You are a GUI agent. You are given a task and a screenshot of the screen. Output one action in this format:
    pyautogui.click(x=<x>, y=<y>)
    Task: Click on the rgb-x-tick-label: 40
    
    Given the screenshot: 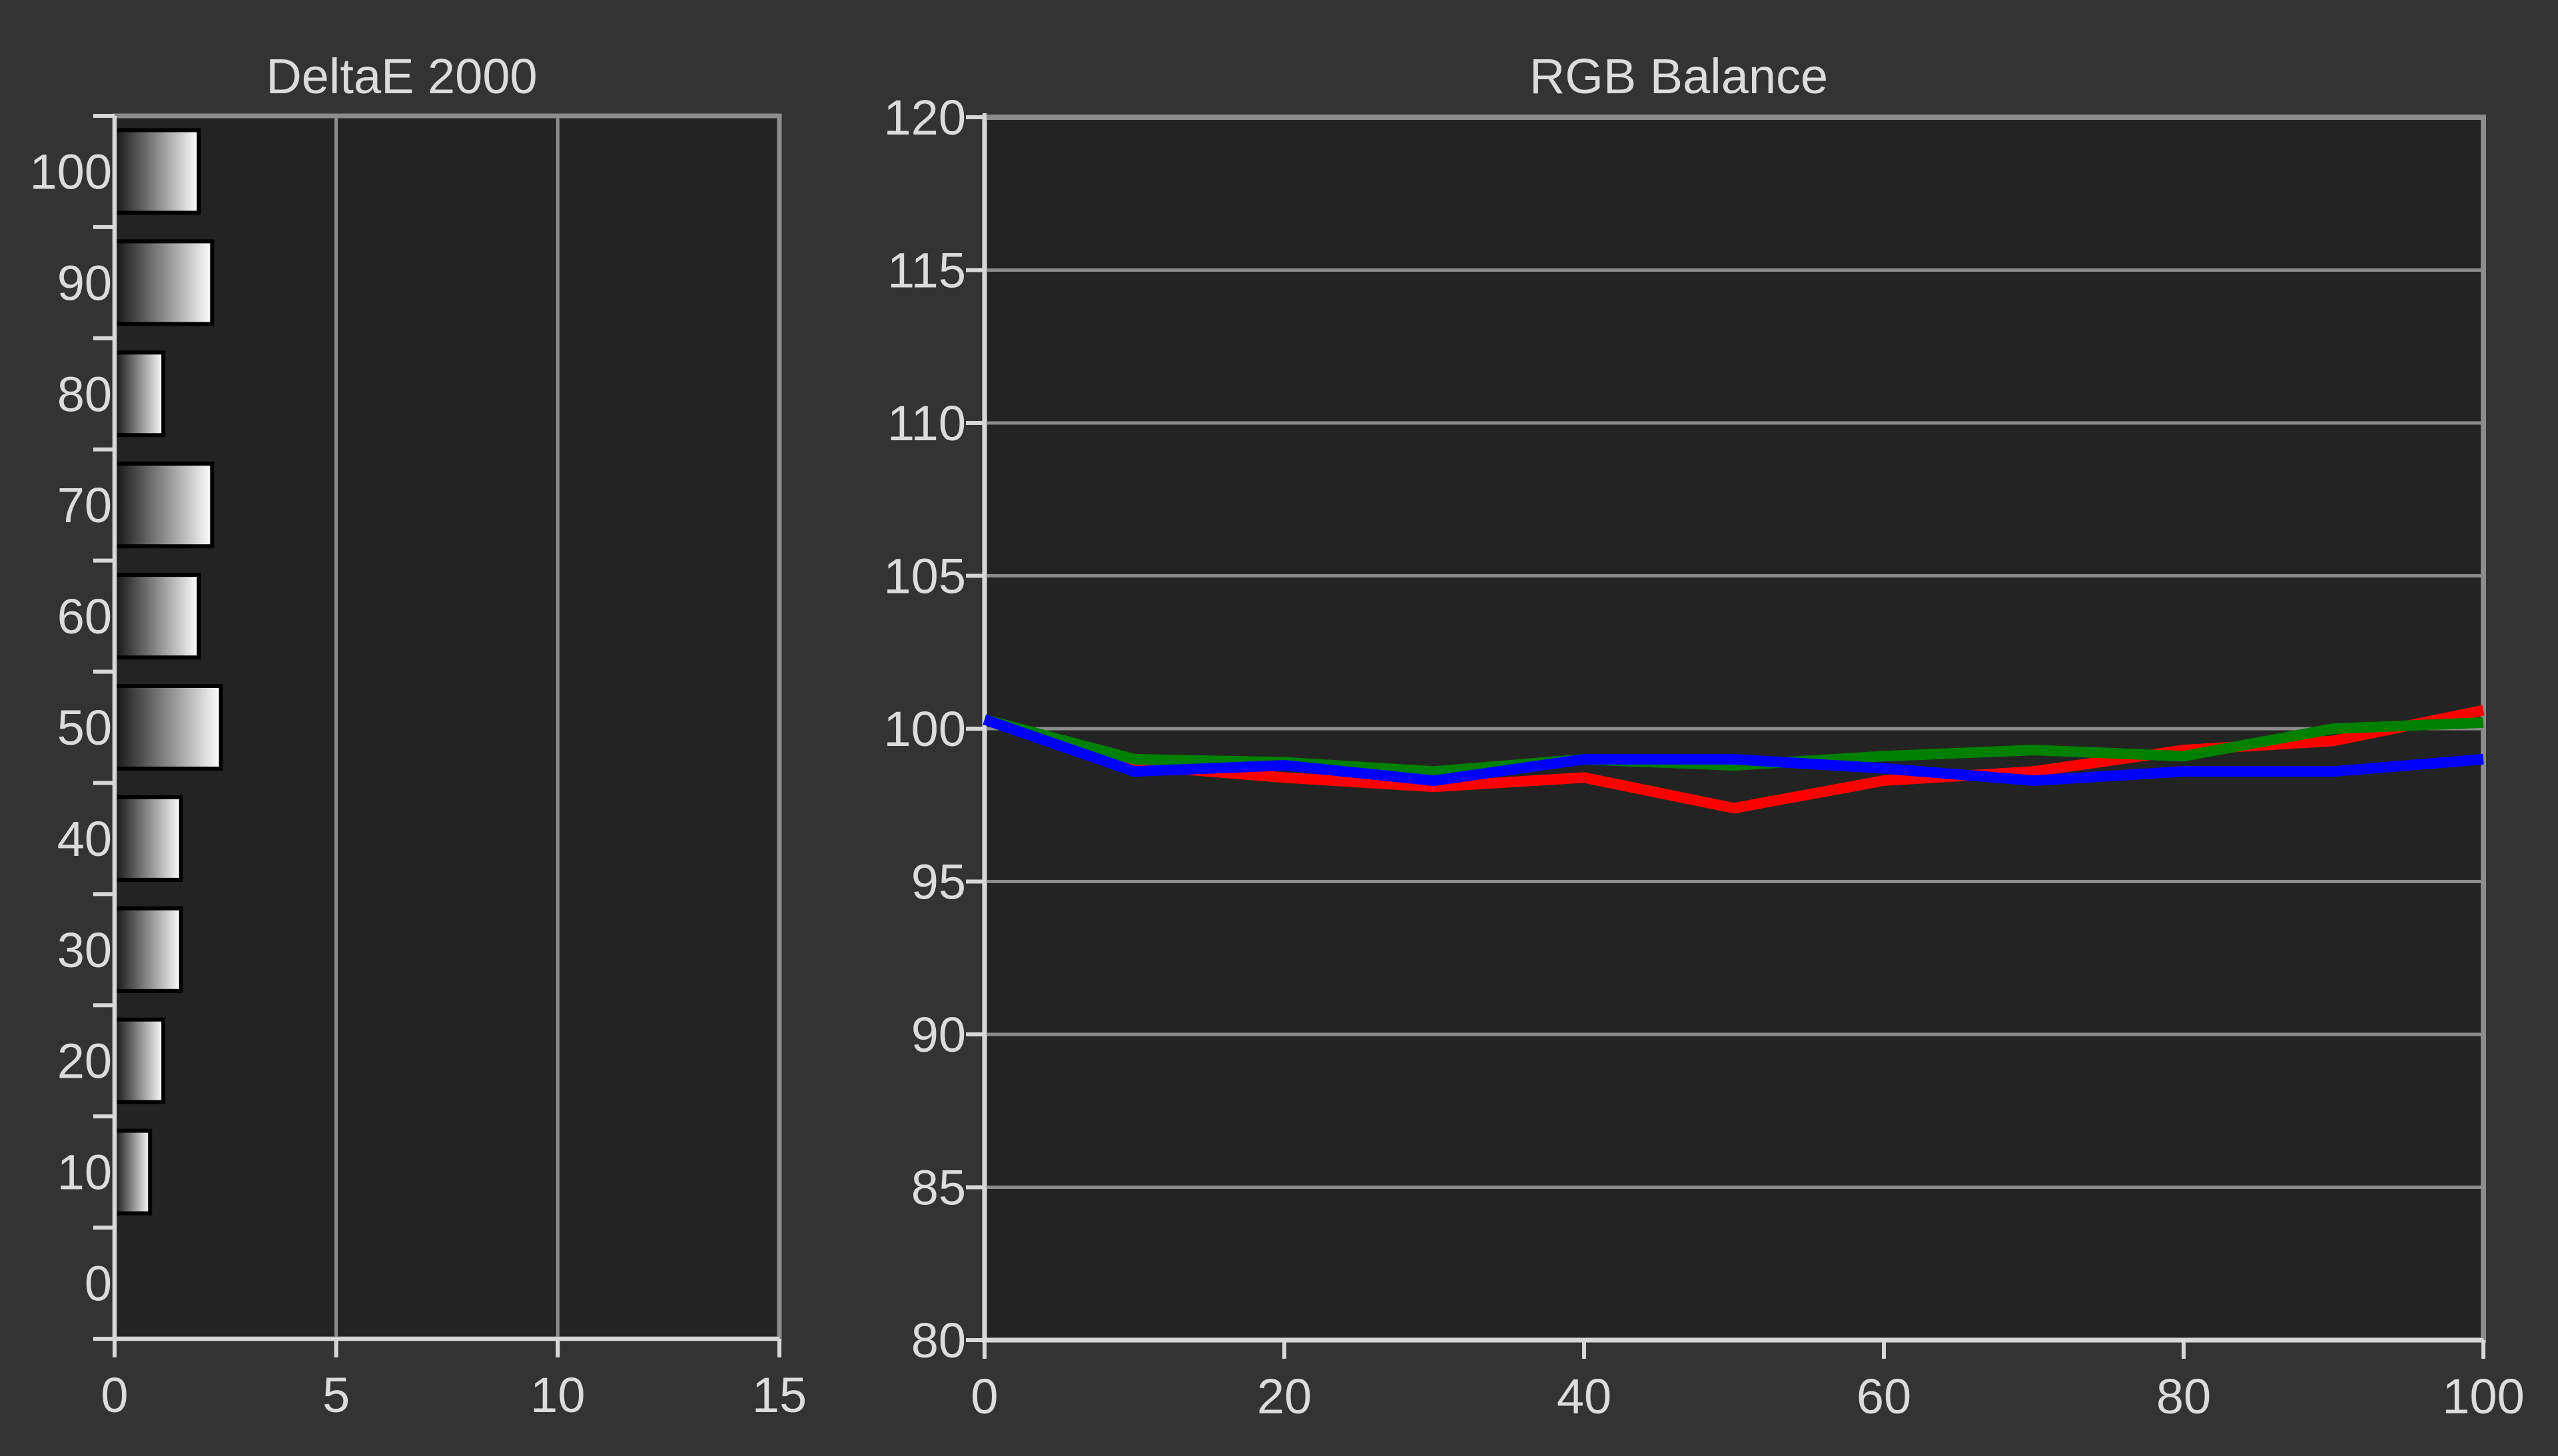 What is the action you would take?
    pyautogui.click(x=1584, y=1396)
    